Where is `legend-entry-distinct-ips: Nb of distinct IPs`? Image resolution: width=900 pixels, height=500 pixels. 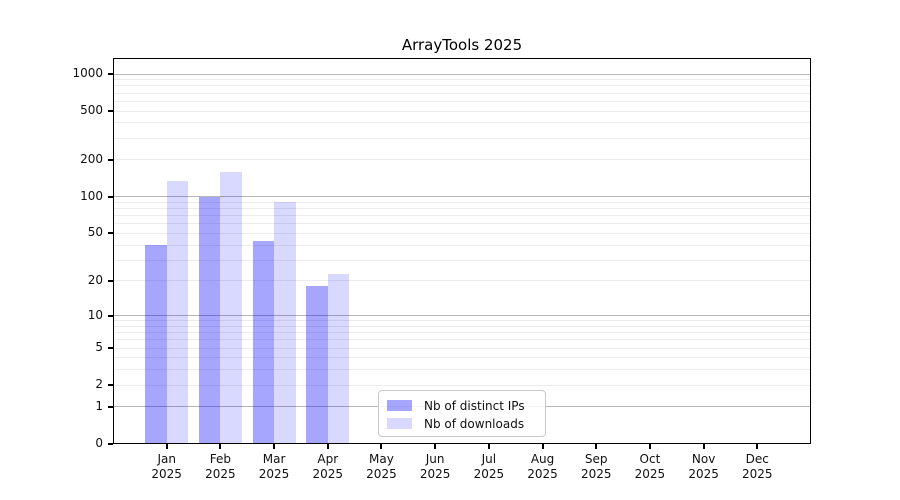 legend-entry-distinct-ips: Nb of distinct IPs is located at coordinates (466, 405).